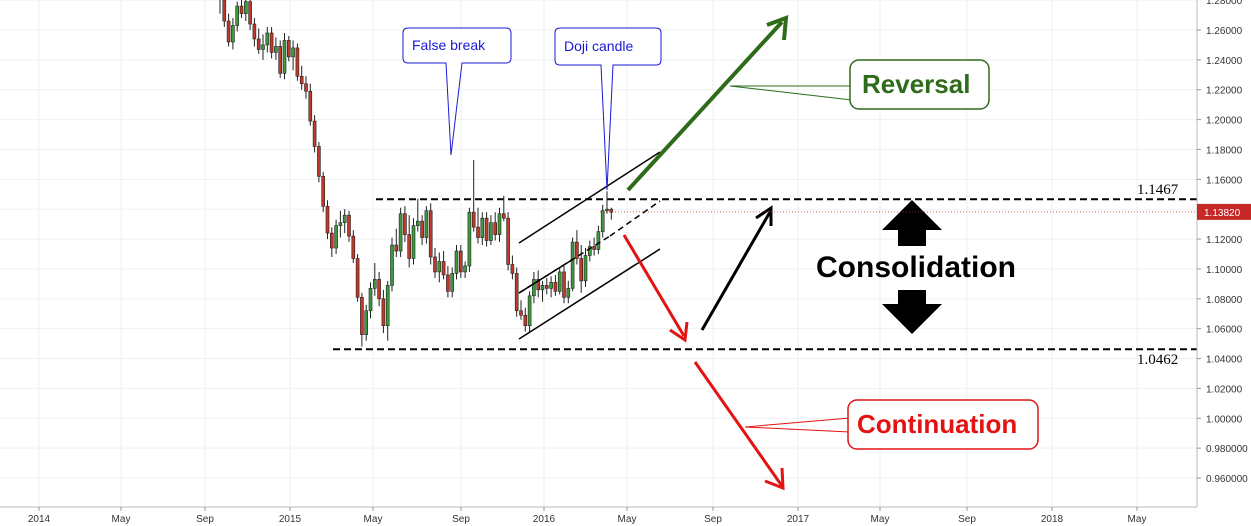  Describe the element at coordinates (736, 271) in the screenshot. I see `bounce-arrow` at that location.